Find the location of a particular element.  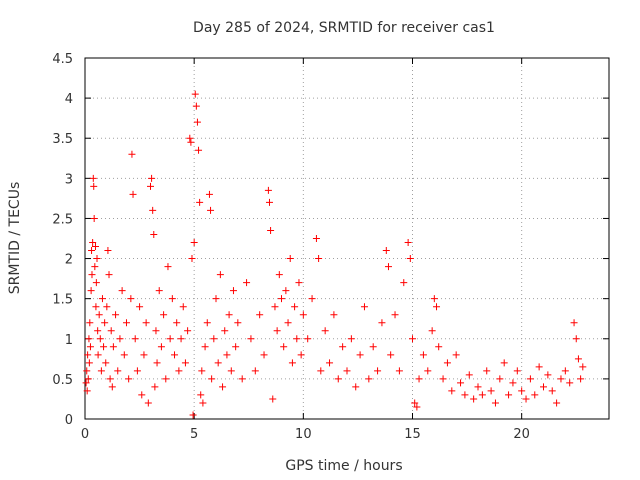

y-axis-label: SRMTID / TECUs is located at coordinates (15, 238).